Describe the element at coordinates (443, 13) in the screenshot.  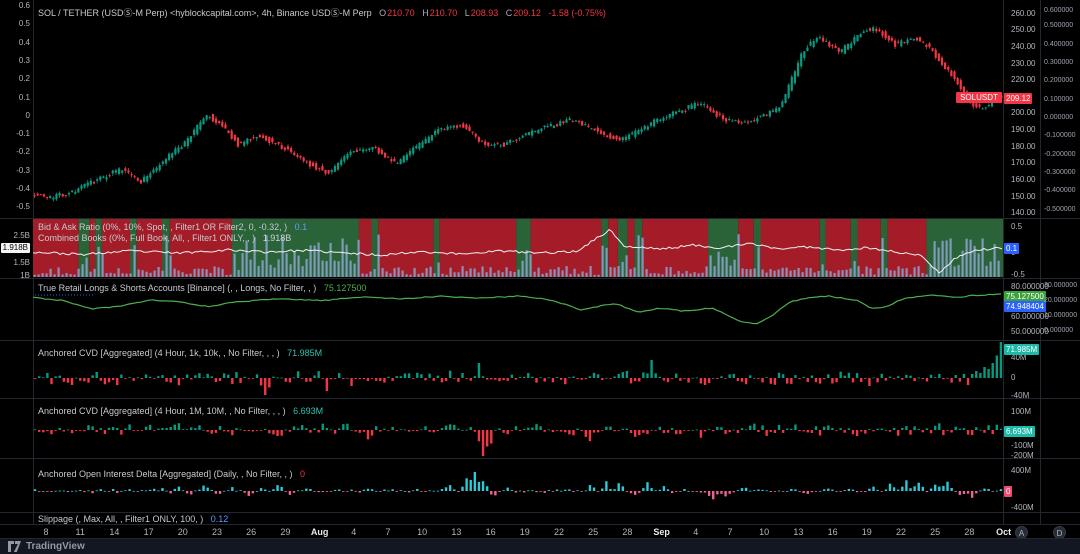
I see `ohlc-high-value: 210.70` at that location.